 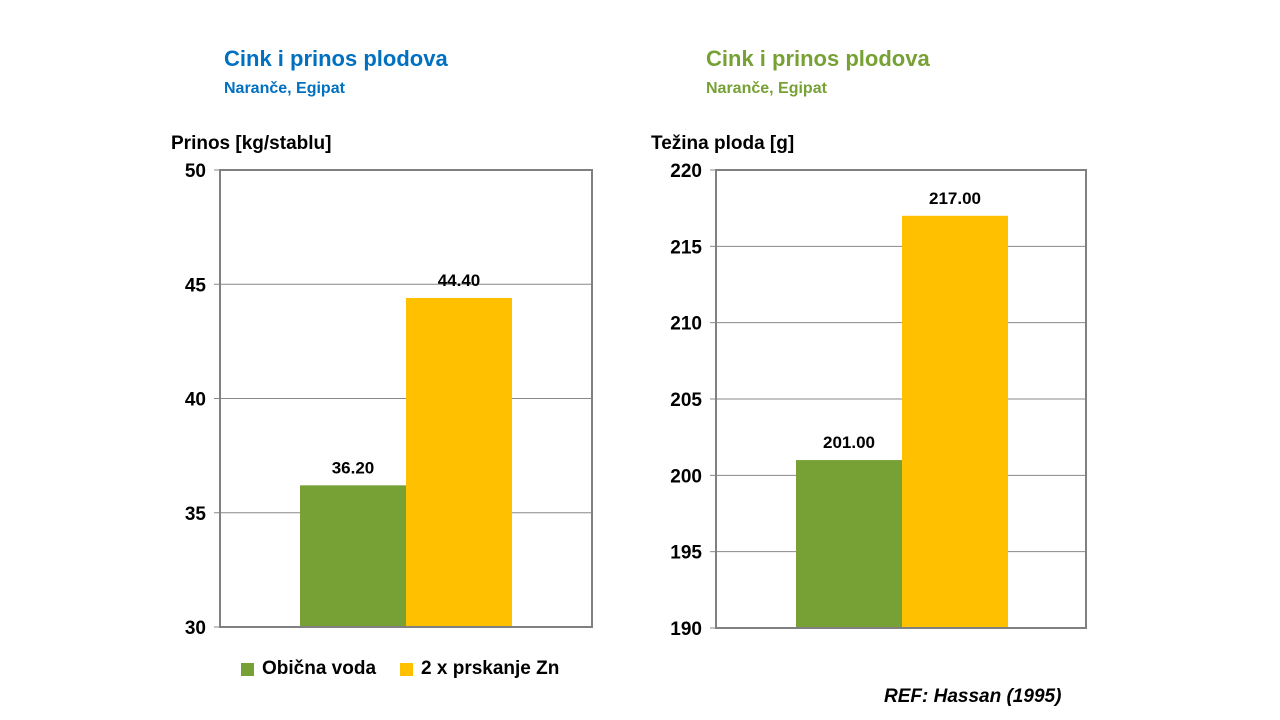 What do you see at coordinates (766, 88) in the screenshot?
I see `chart2-subtitle: Naranče, Egipat` at bounding box center [766, 88].